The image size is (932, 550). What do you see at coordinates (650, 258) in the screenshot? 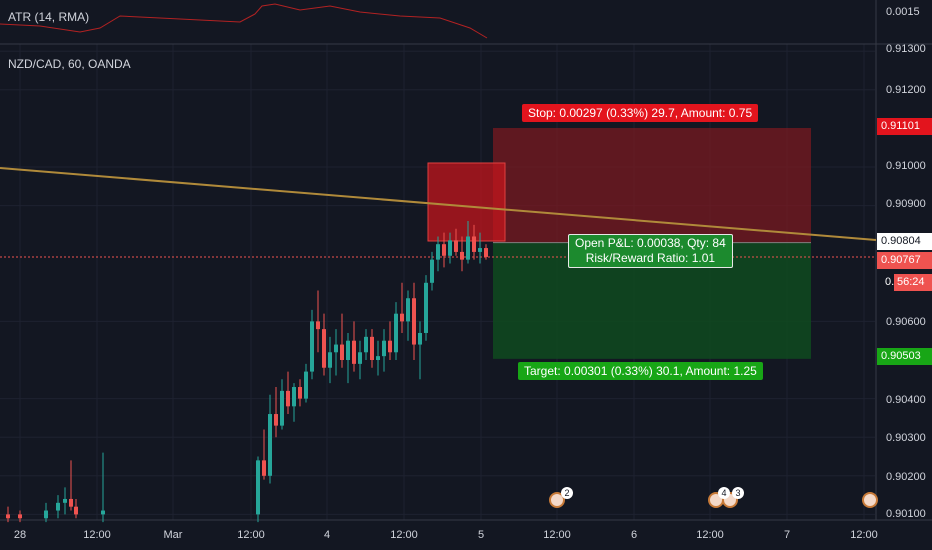
I see `risk-reward-text: Risk/Reward Ratio: 1.01` at bounding box center [650, 258].